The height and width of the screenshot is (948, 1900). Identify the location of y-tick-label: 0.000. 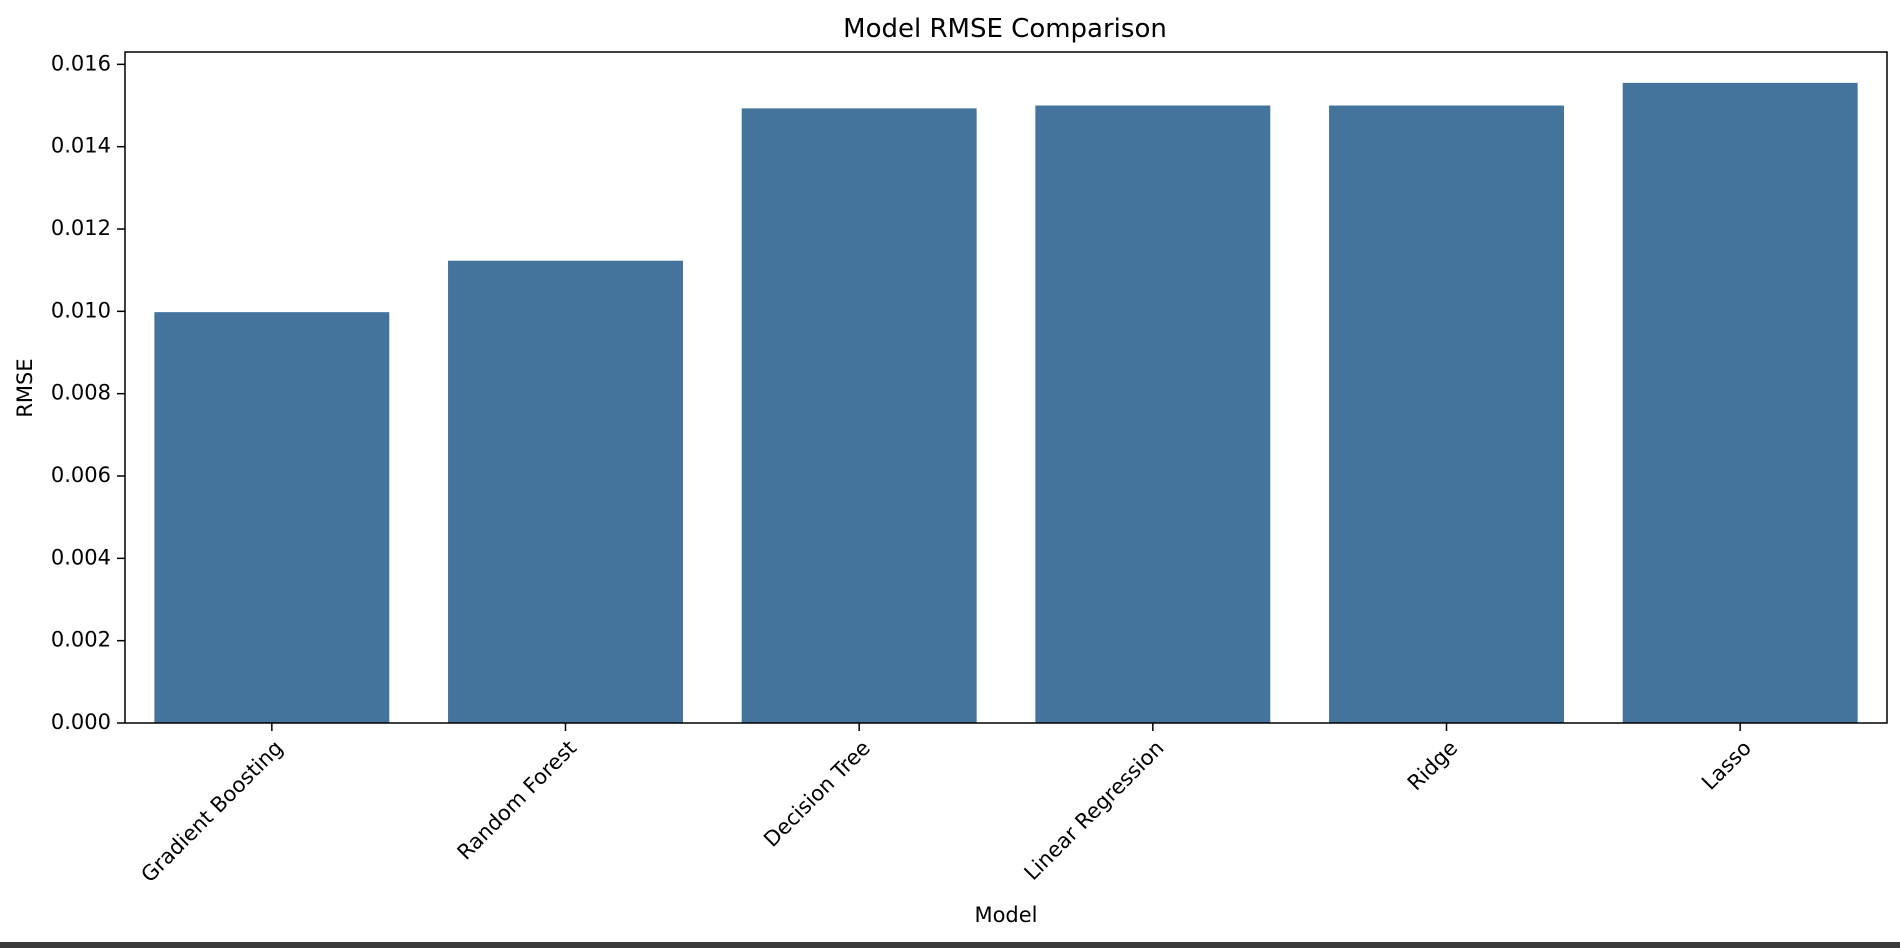
(81, 722).